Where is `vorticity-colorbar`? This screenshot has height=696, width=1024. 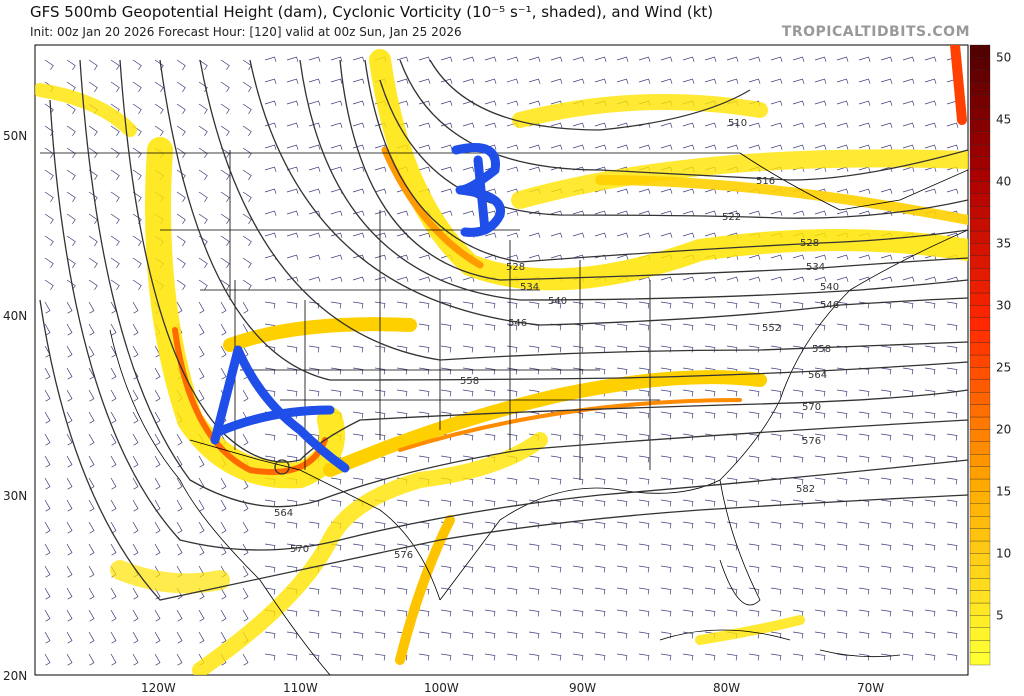
vorticity-colorbar is located at coordinates (980, 355).